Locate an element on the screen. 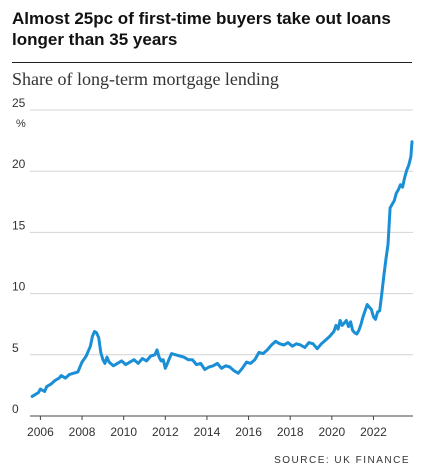  x-tick-label: 2006 is located at coordinates (40, 432).